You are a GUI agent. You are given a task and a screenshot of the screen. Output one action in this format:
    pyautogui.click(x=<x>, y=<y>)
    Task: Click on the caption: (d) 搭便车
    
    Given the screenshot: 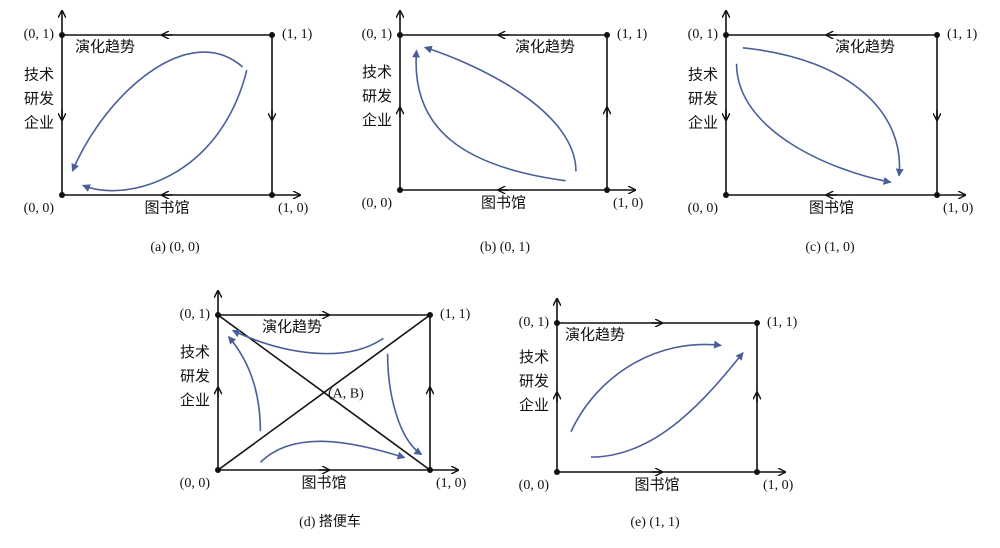 What is the action you would take?
    pyautogui.click(x=330, y=521)
    